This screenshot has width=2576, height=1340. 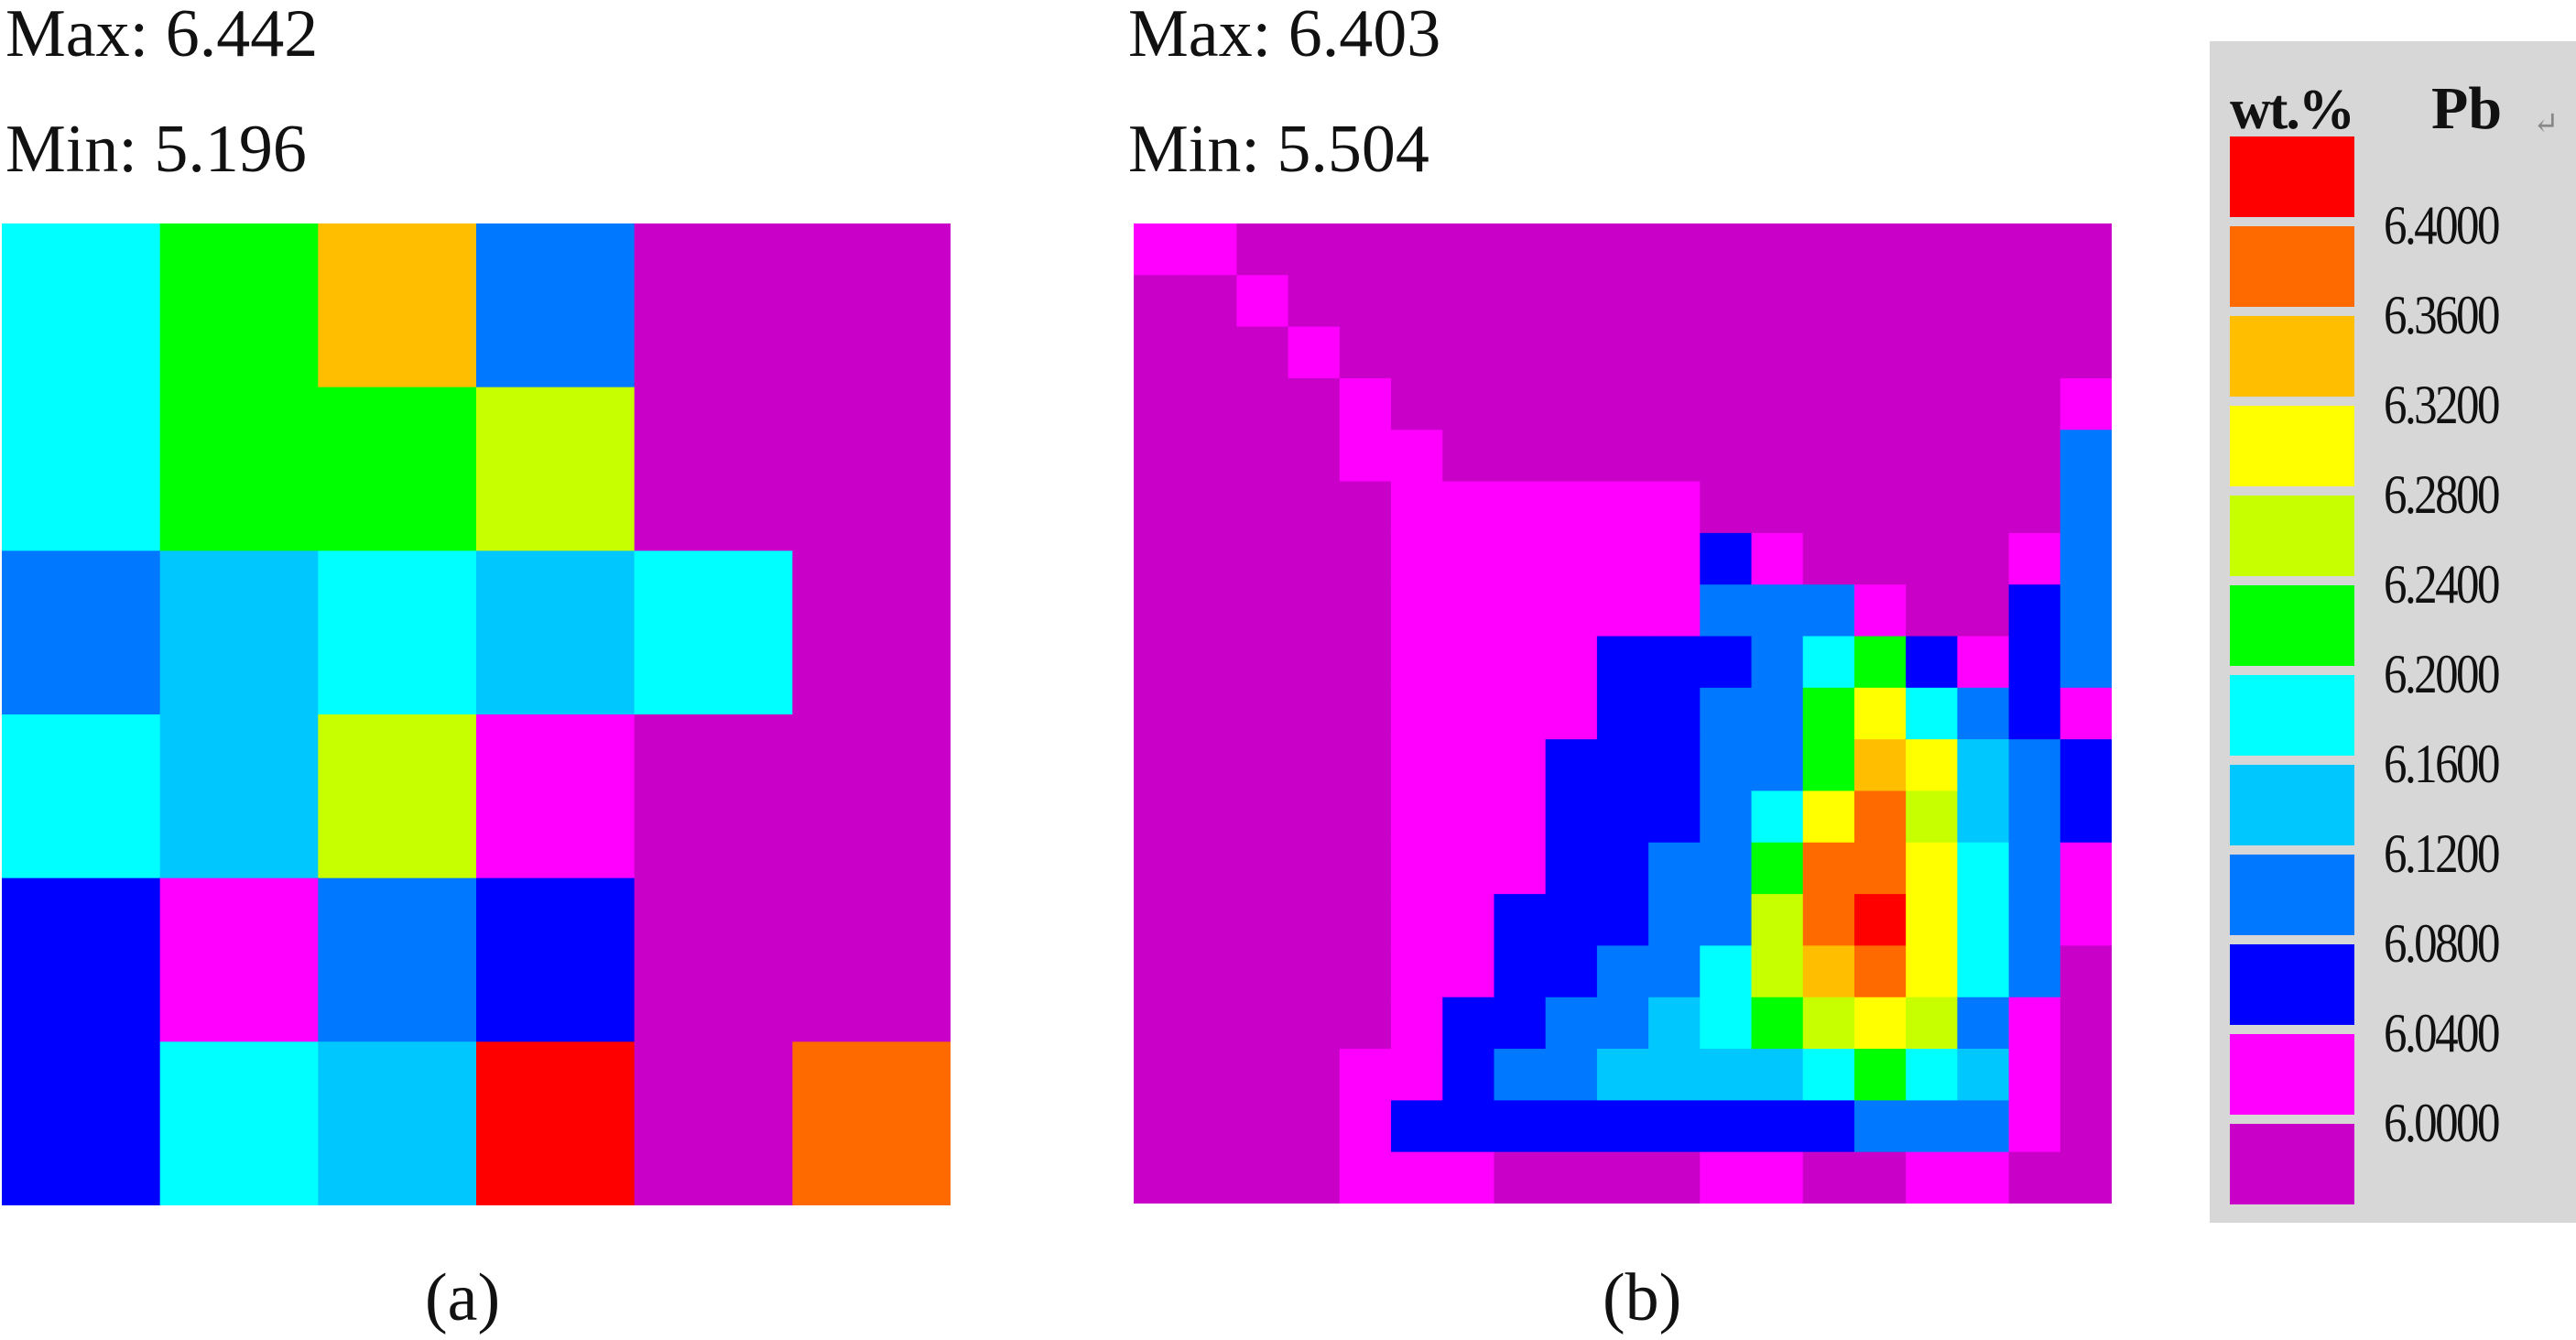 I want to click on heatmap-b-cell-r7-c6, so click(x=1468, y=610).